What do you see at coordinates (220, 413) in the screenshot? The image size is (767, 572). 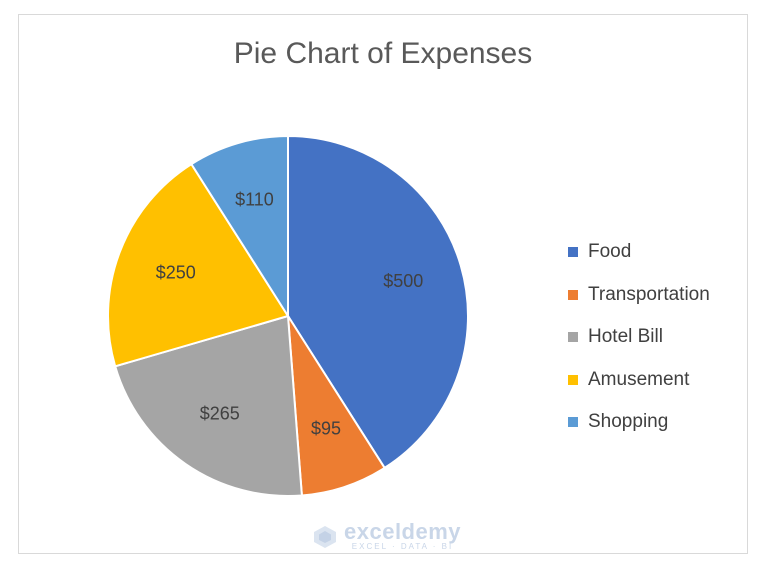 I see `data-label-hotel-bill: $265` at bounding box center [220, 413].